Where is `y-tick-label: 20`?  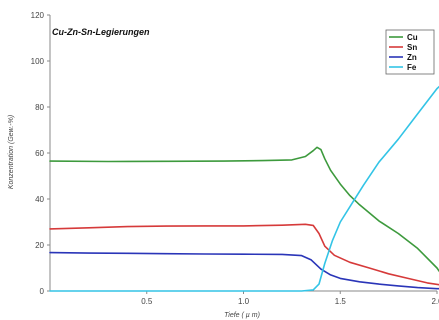 y-tick-label: 20 is located at coordinates (39, 245).